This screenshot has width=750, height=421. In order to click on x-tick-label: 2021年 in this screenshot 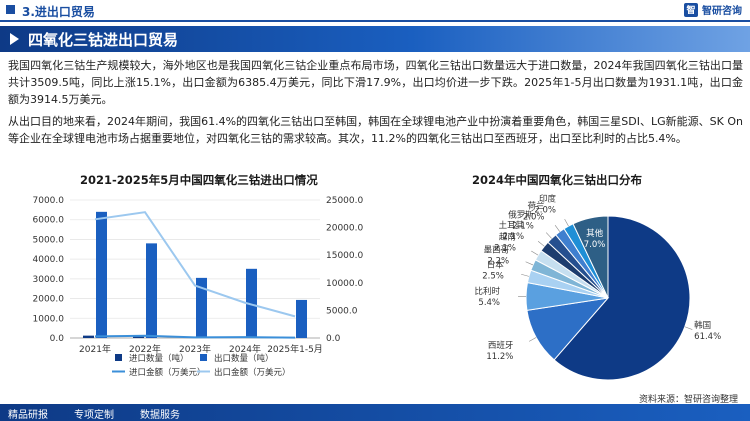, I will do `click(95, 349)`.